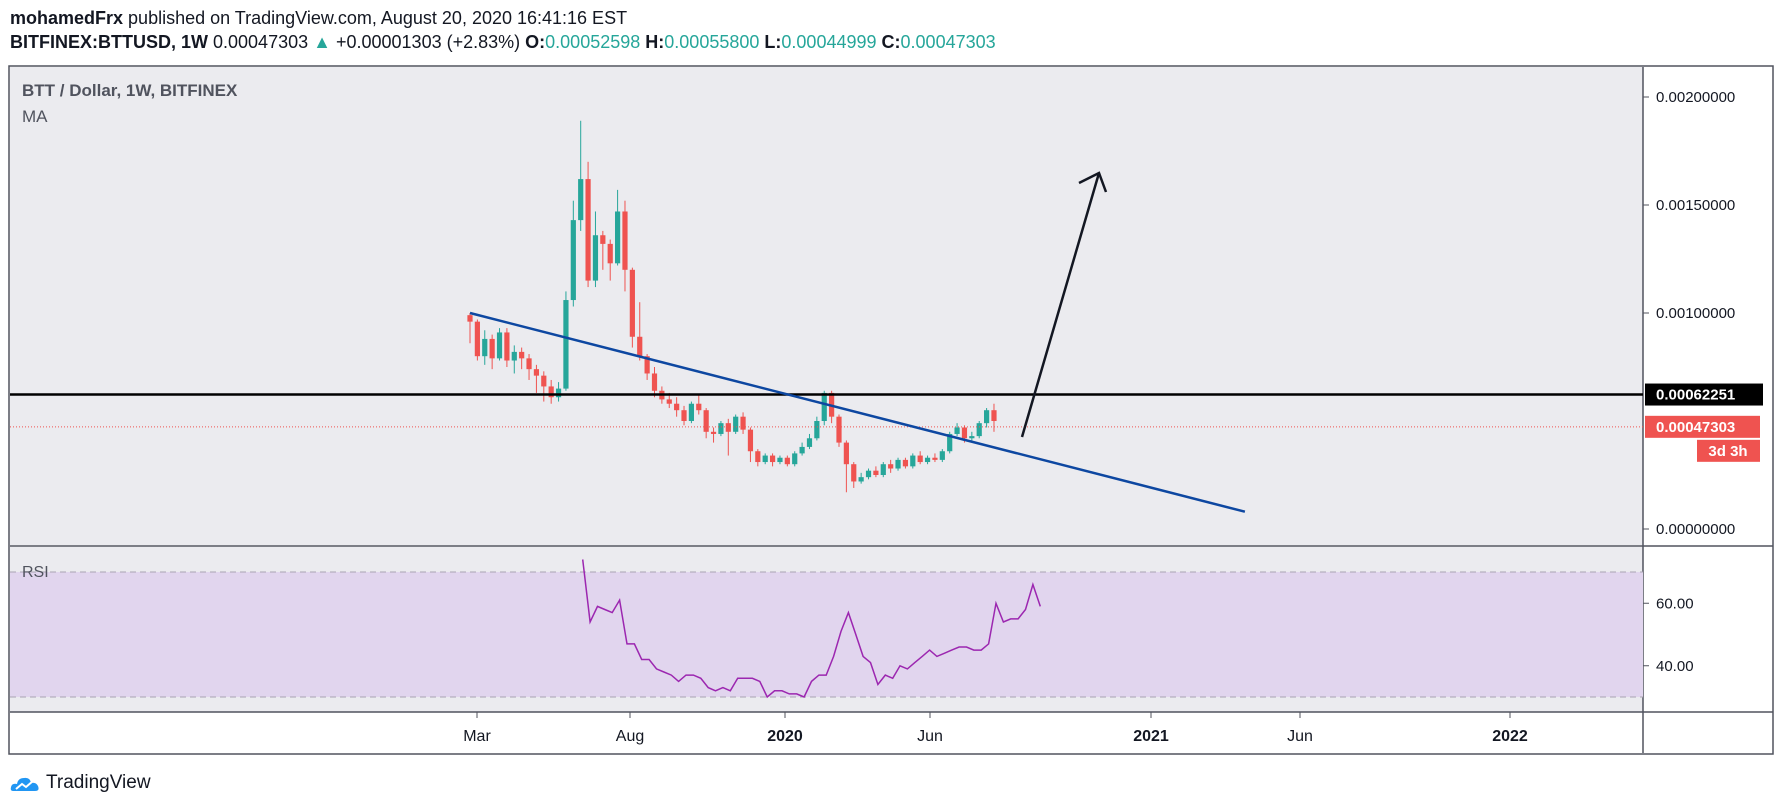  Describe the element at coordinates (1704, 394) in the screenshot. I see `hline-label: 0.00062251` at that location.